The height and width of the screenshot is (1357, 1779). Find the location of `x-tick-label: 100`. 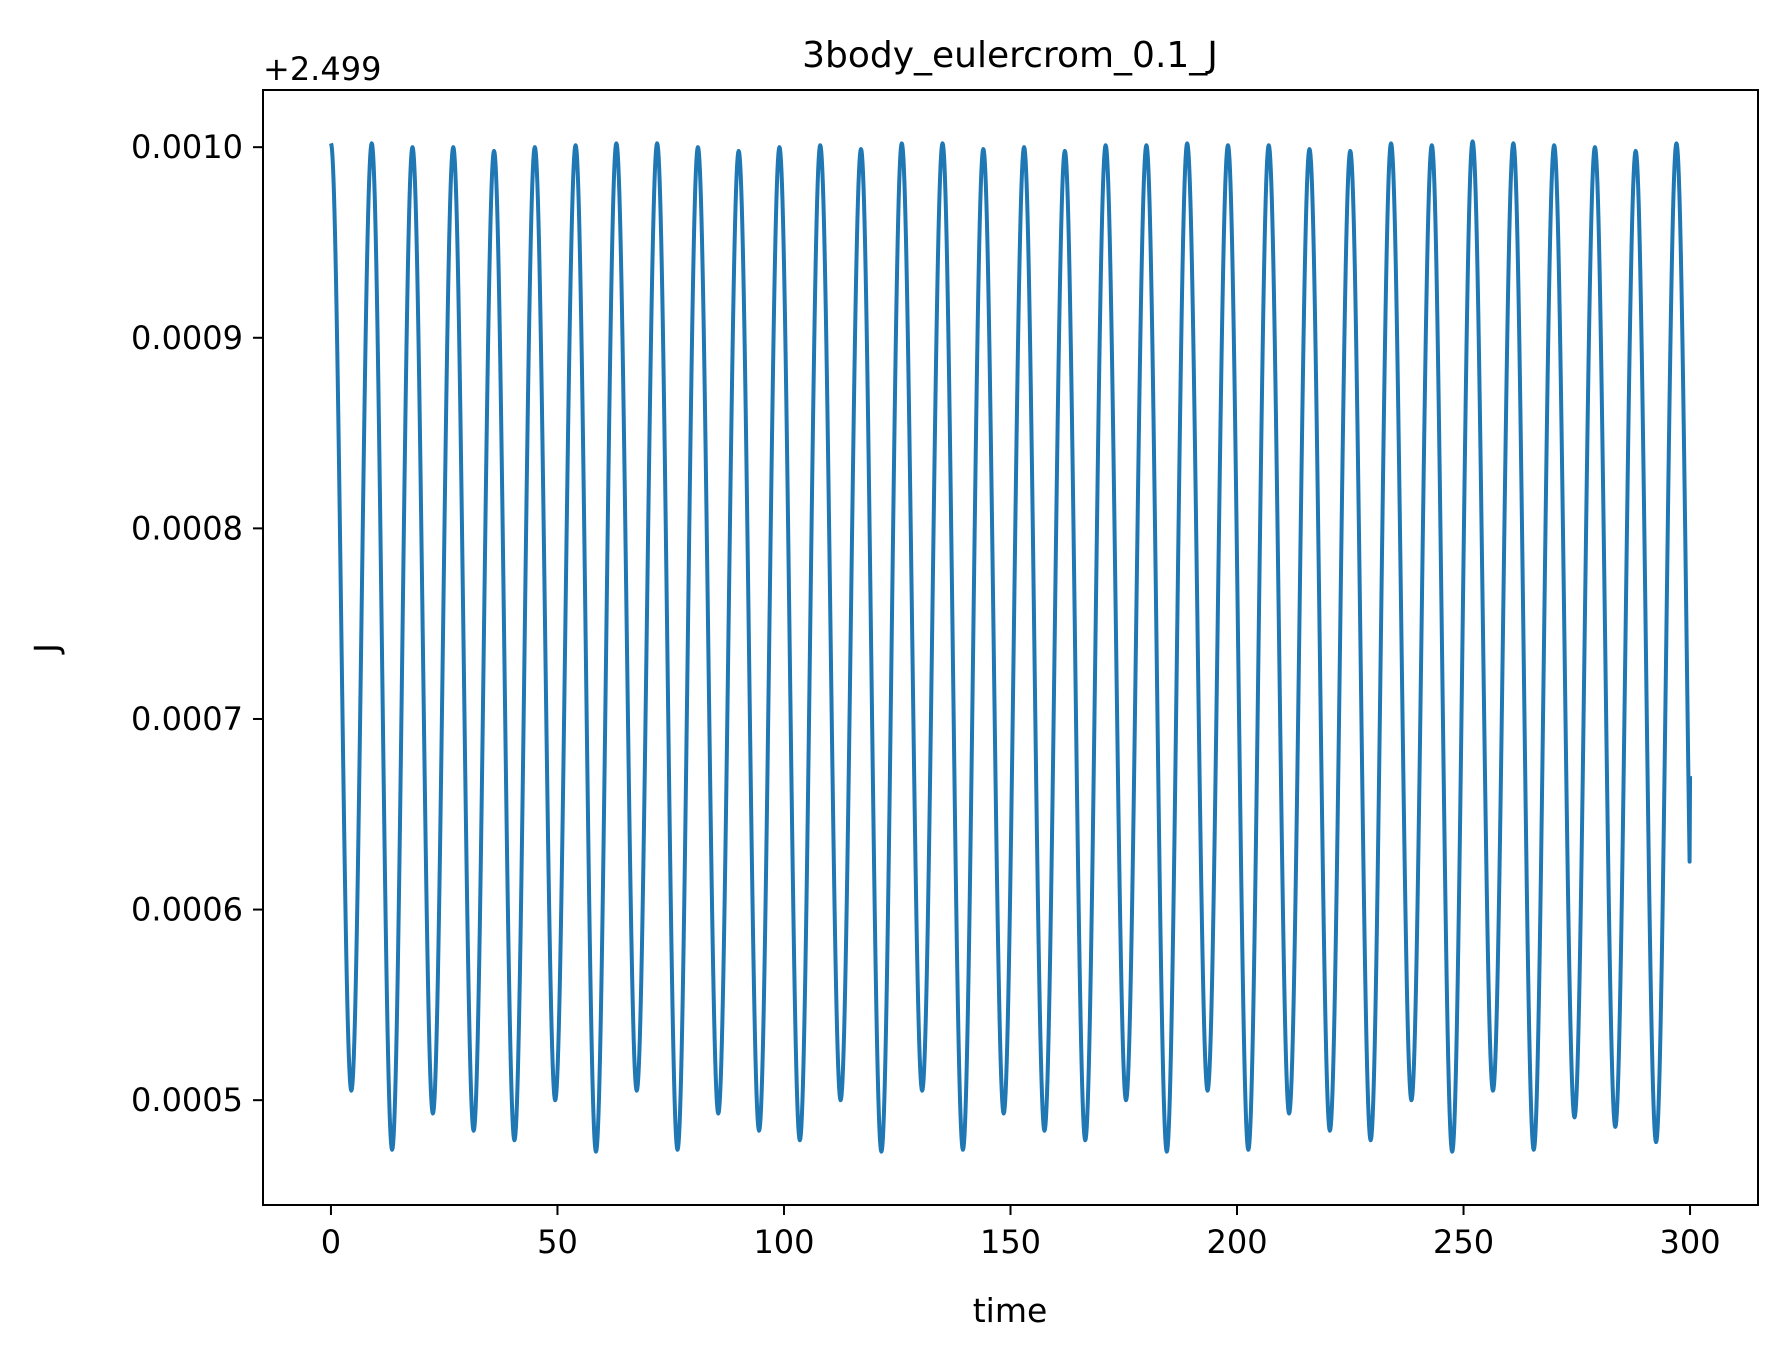

x-tick-label: 100 is located at coordinates (783, 1242).